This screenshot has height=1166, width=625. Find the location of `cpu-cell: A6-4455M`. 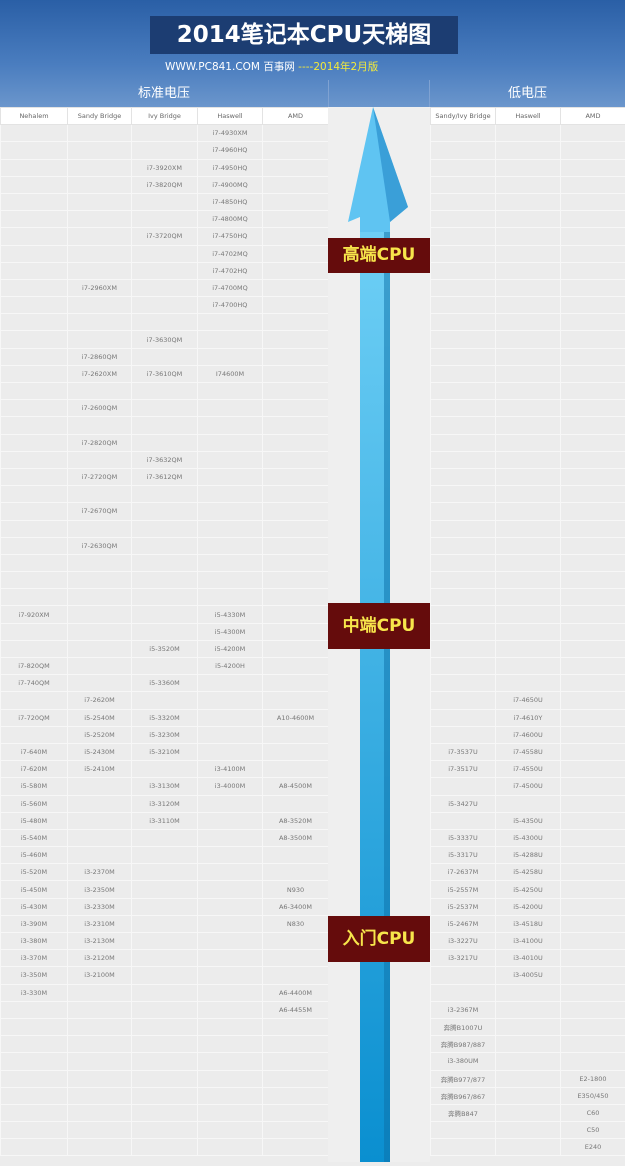

cpu-cell: A6-4455M is located at coordinates (296, 1009).